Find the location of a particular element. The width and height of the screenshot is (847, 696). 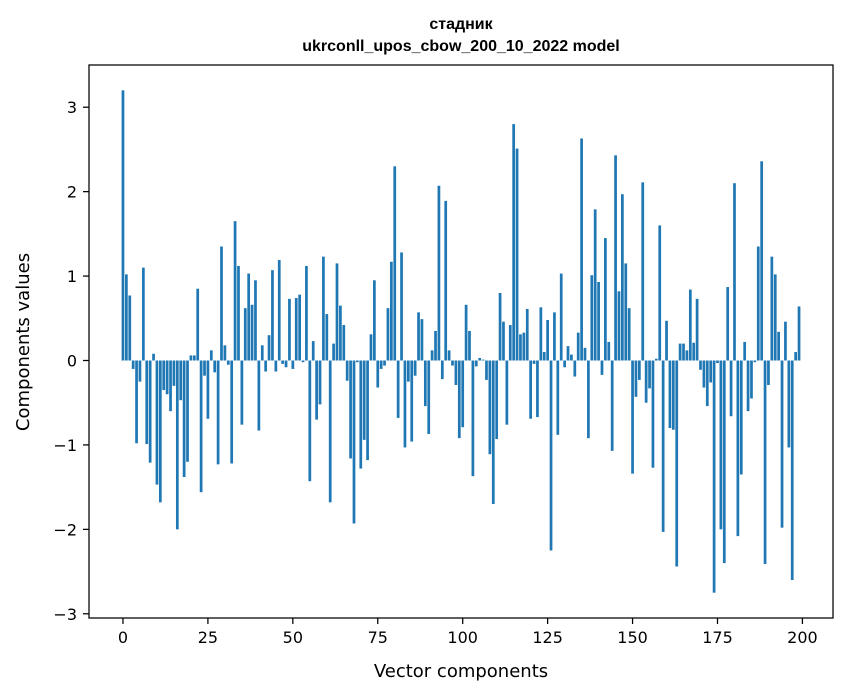

y-tick-label: −2 is located at coordinates (65, 529).